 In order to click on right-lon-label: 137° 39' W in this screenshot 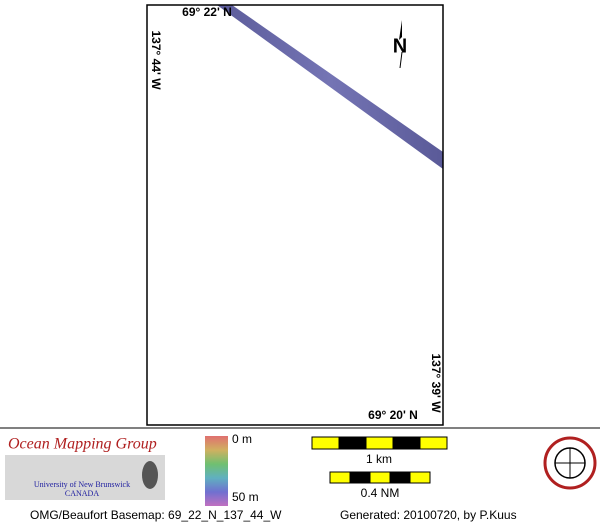, I will do `click(436, 383)`.